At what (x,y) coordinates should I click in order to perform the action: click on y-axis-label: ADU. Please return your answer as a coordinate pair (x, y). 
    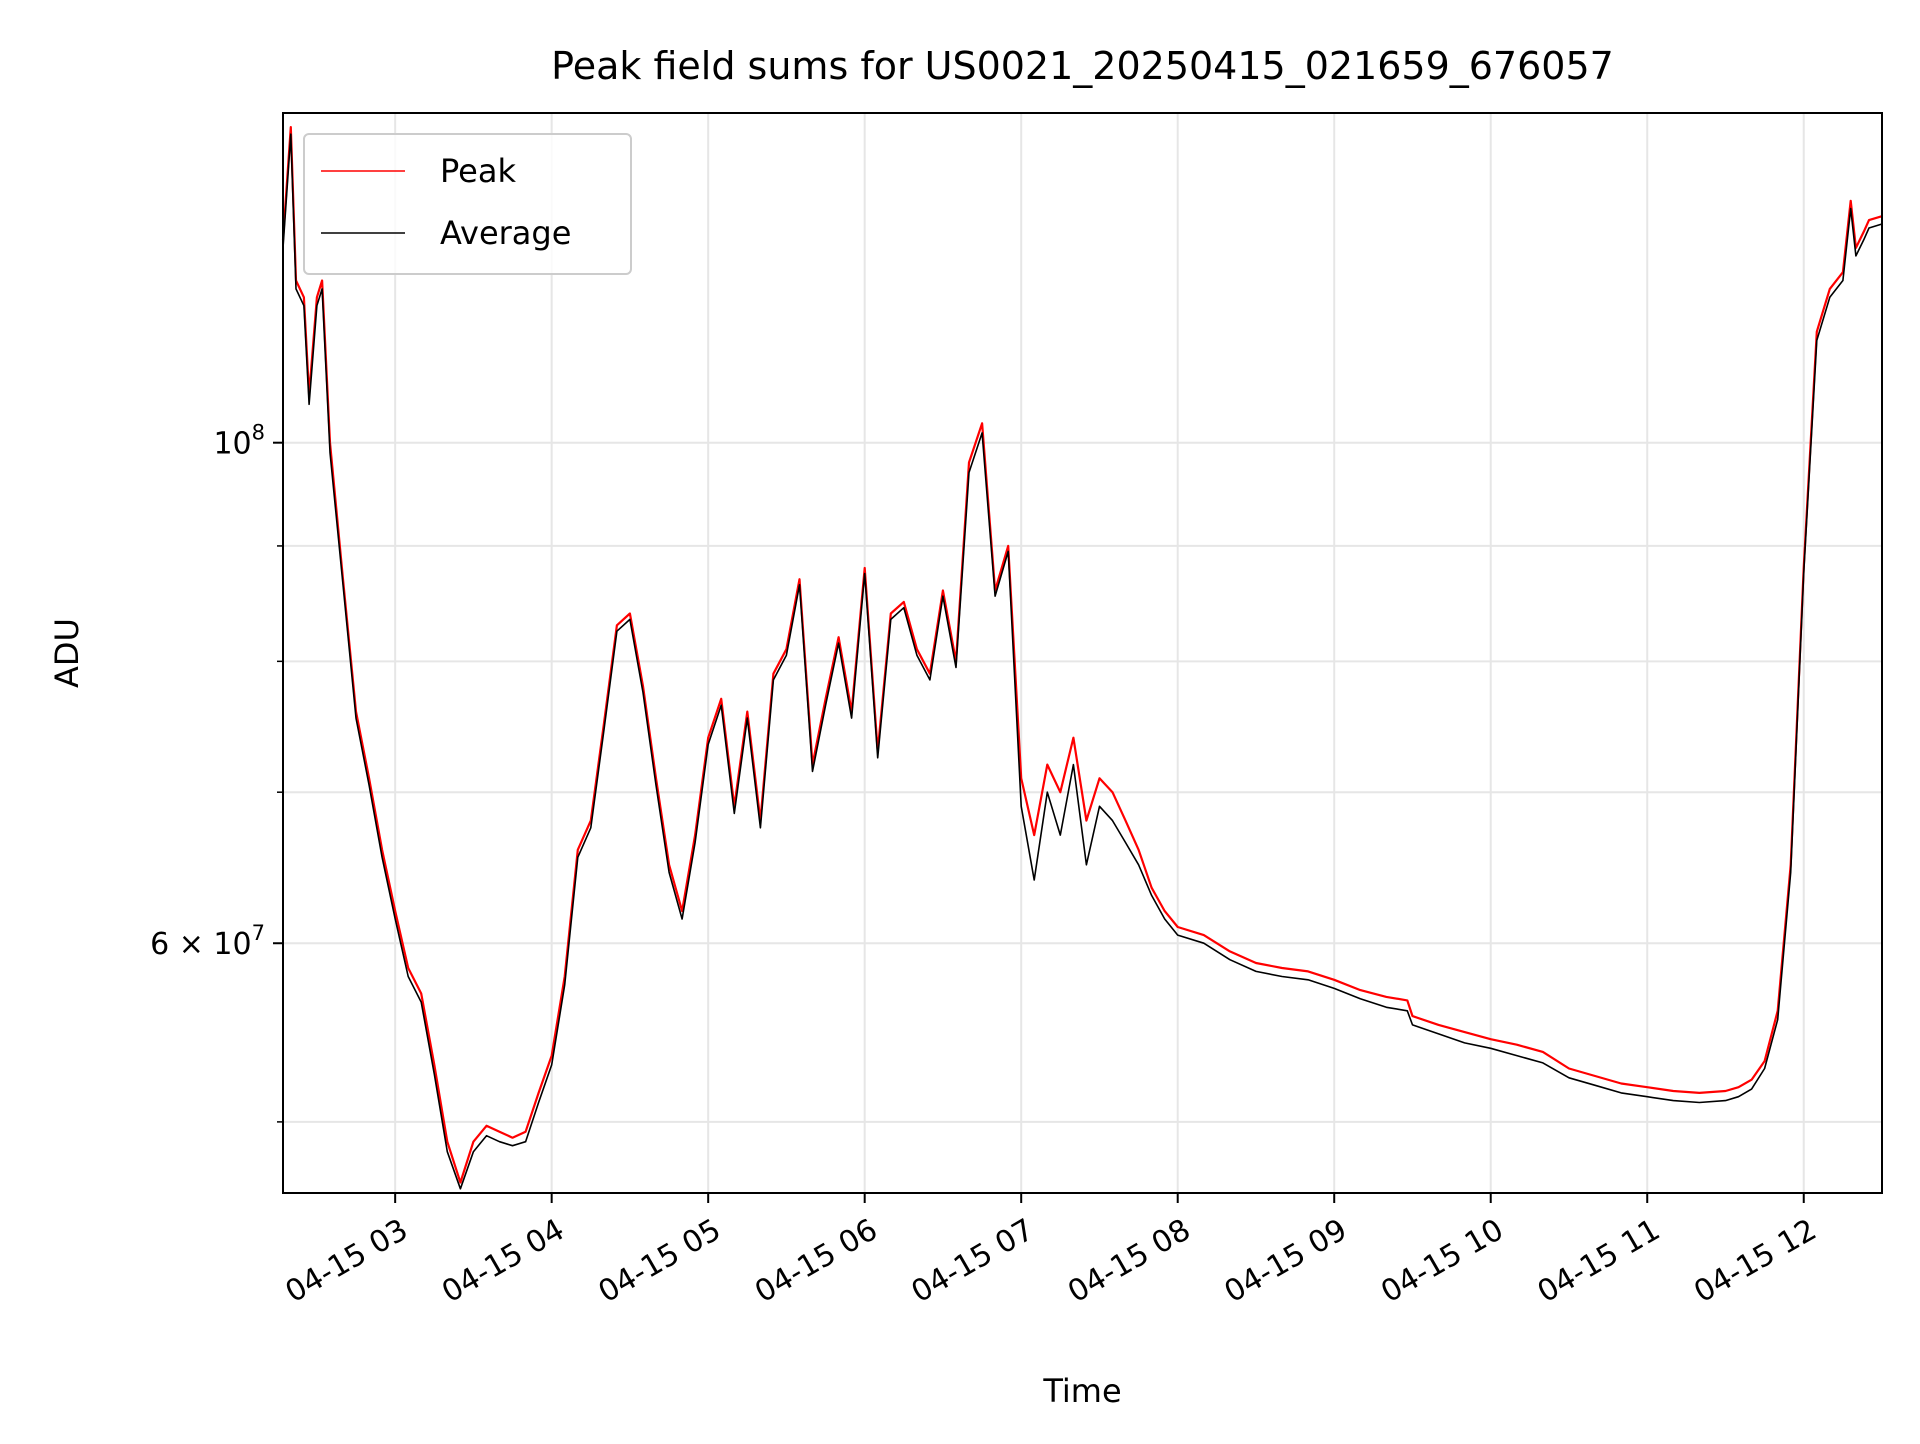
    Looking at the image, I should click on (67, 653).